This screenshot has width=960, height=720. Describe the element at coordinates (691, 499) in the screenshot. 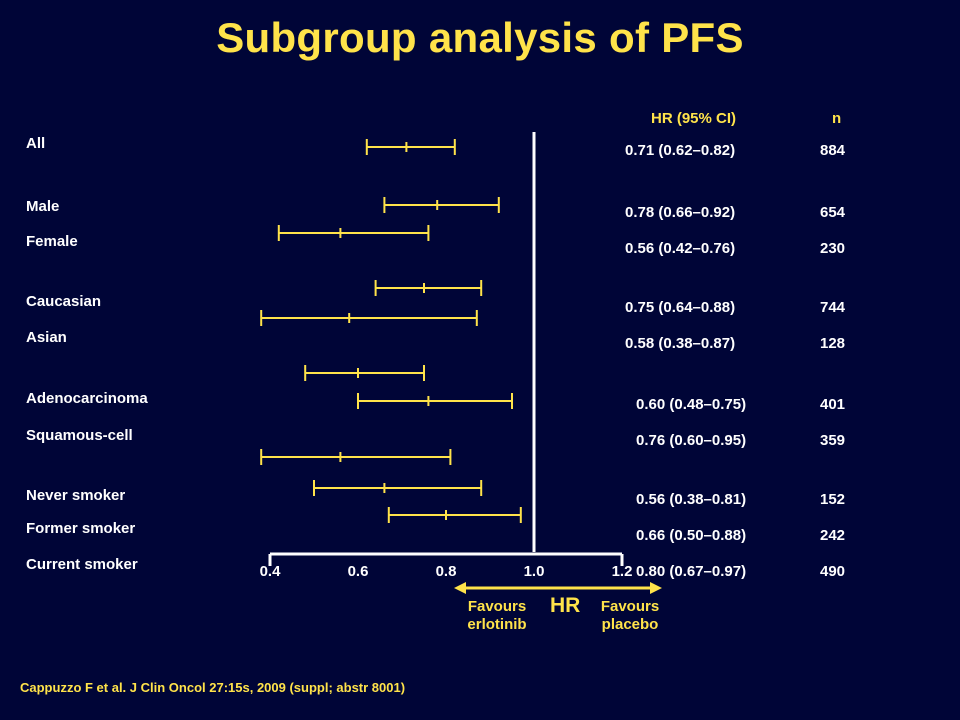

I see `hr-ci-value: 0.56 (0.38–0.81)` at that location.